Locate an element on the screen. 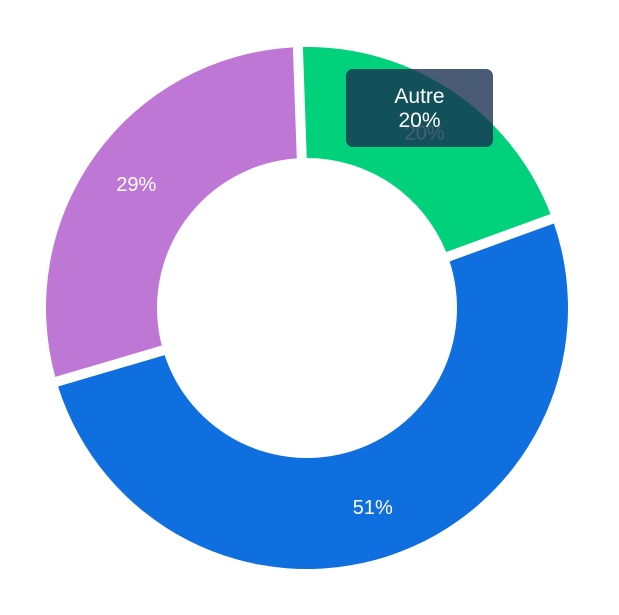 The width and height of the screenshot is (619, 615). slice-value-label-3: 29% is located at coordinates (136, 185).